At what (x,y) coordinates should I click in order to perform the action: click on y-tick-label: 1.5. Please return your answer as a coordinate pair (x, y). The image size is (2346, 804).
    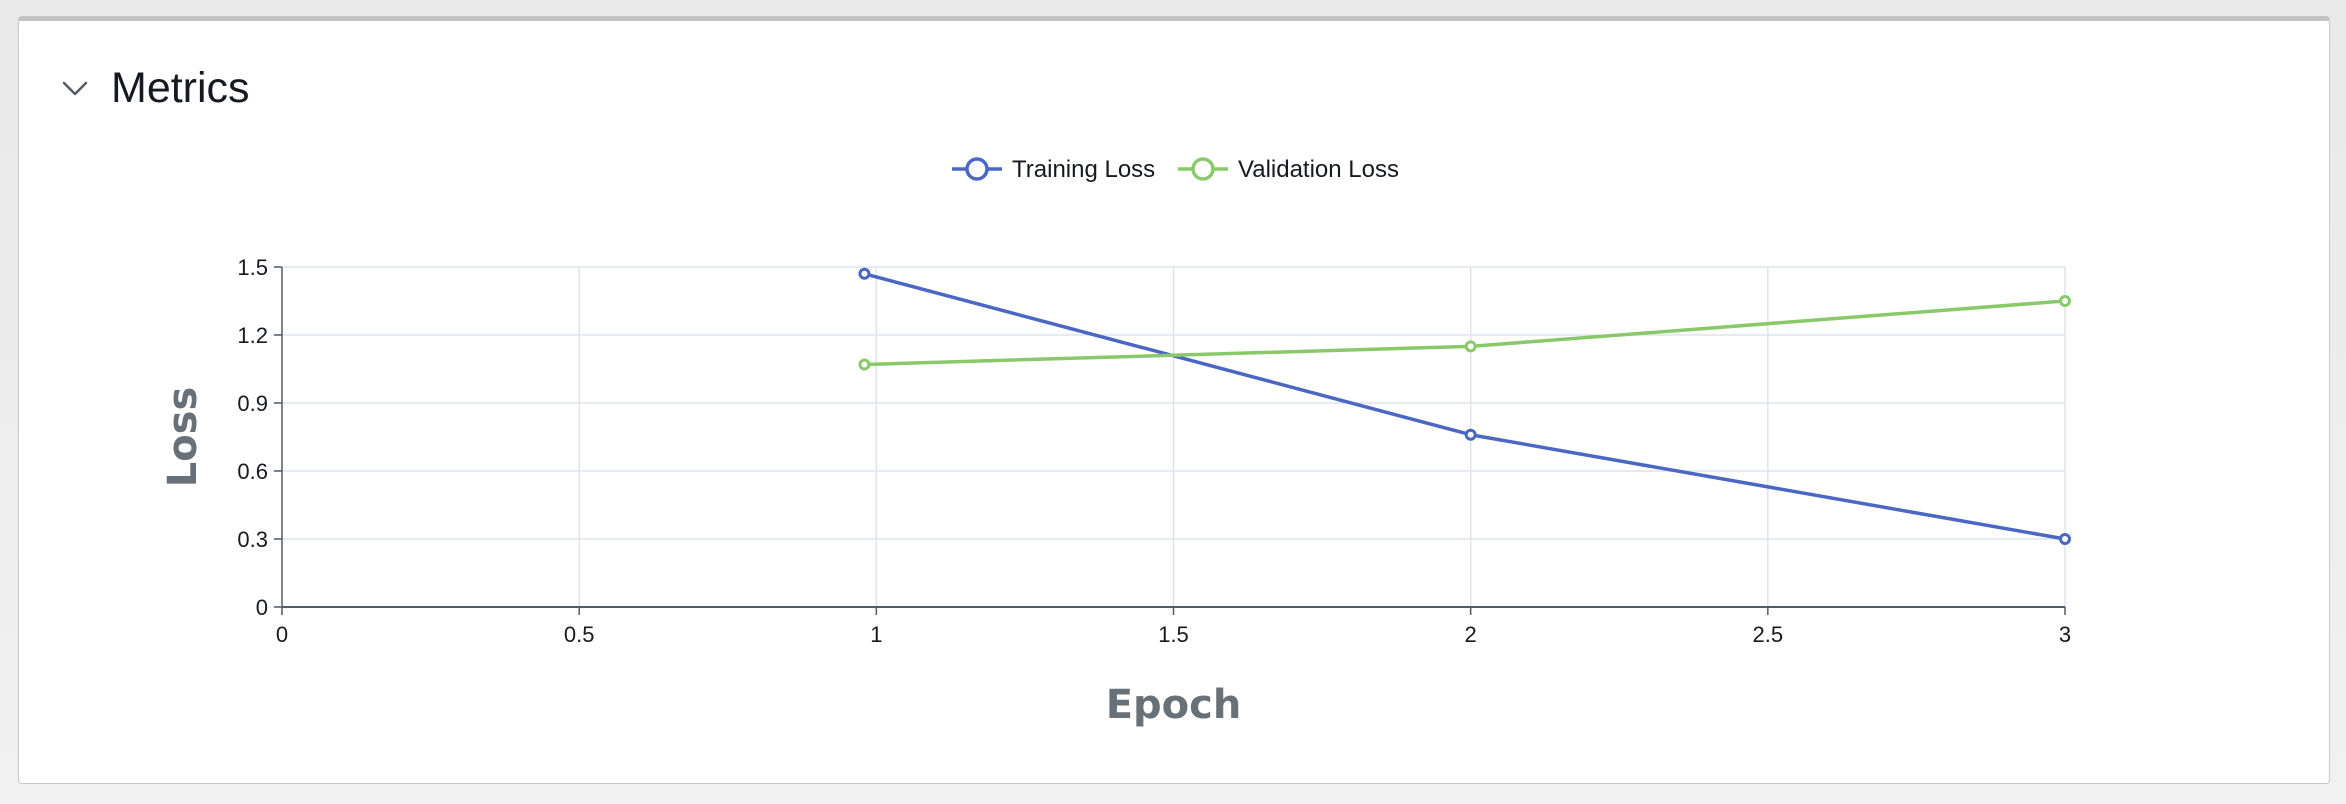
    Looking at the image, I should click on (252, 267).